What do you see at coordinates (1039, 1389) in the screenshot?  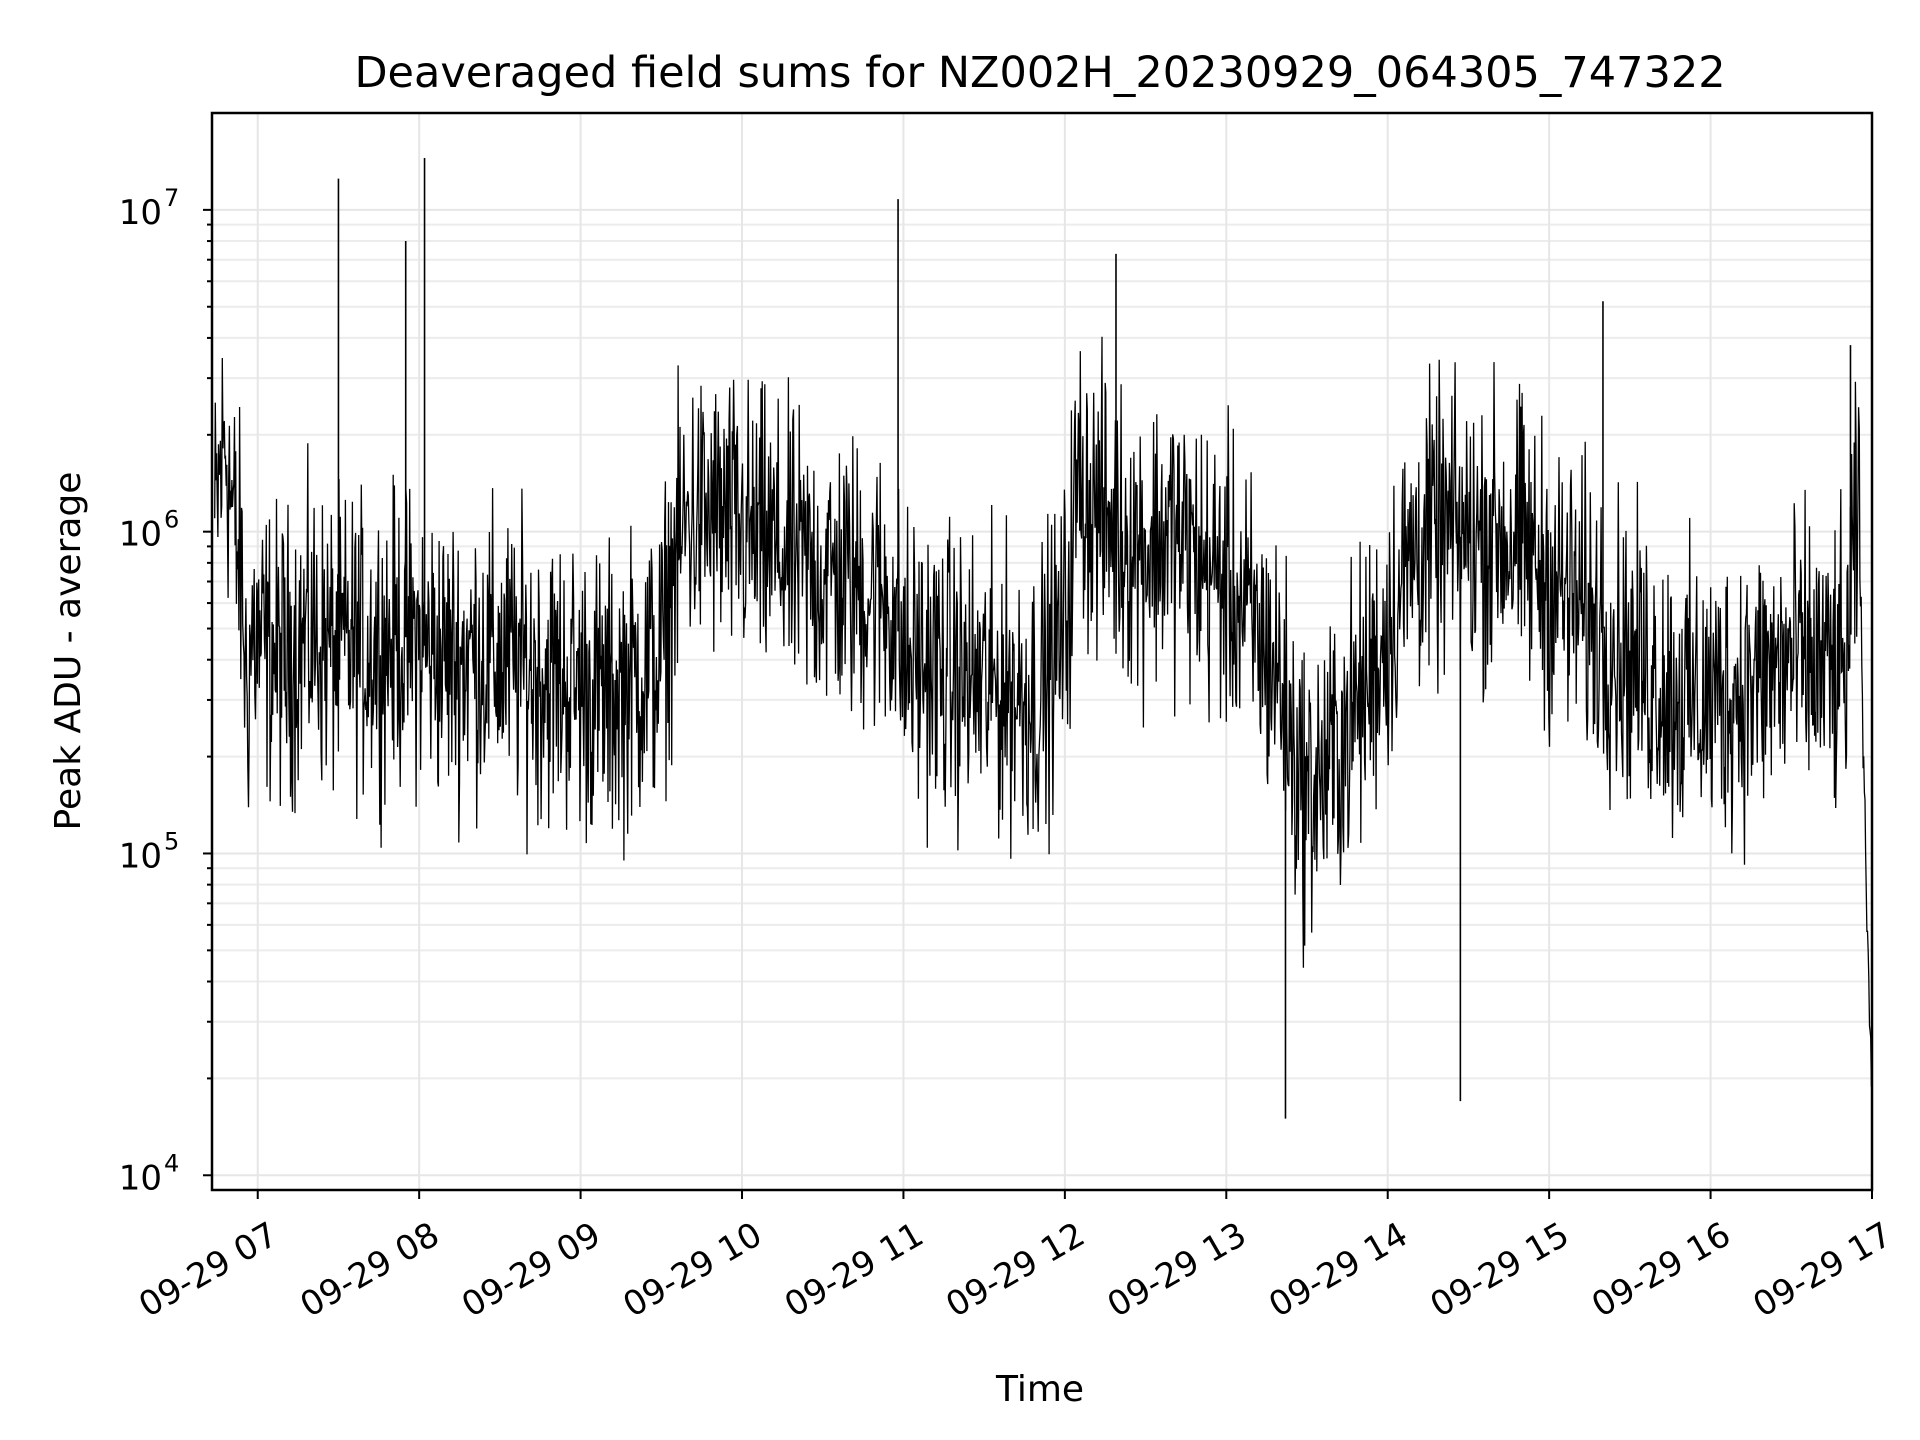 I see `x-axis-label: Time` at bounding box center [1039, 1389].